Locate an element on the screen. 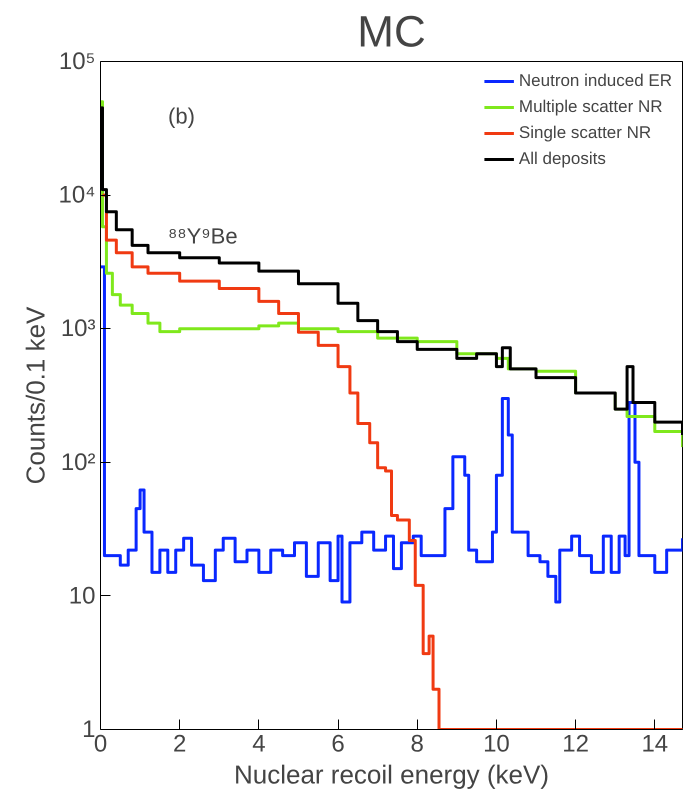  legend-label: All deposits is located at coordinates (562, 159).